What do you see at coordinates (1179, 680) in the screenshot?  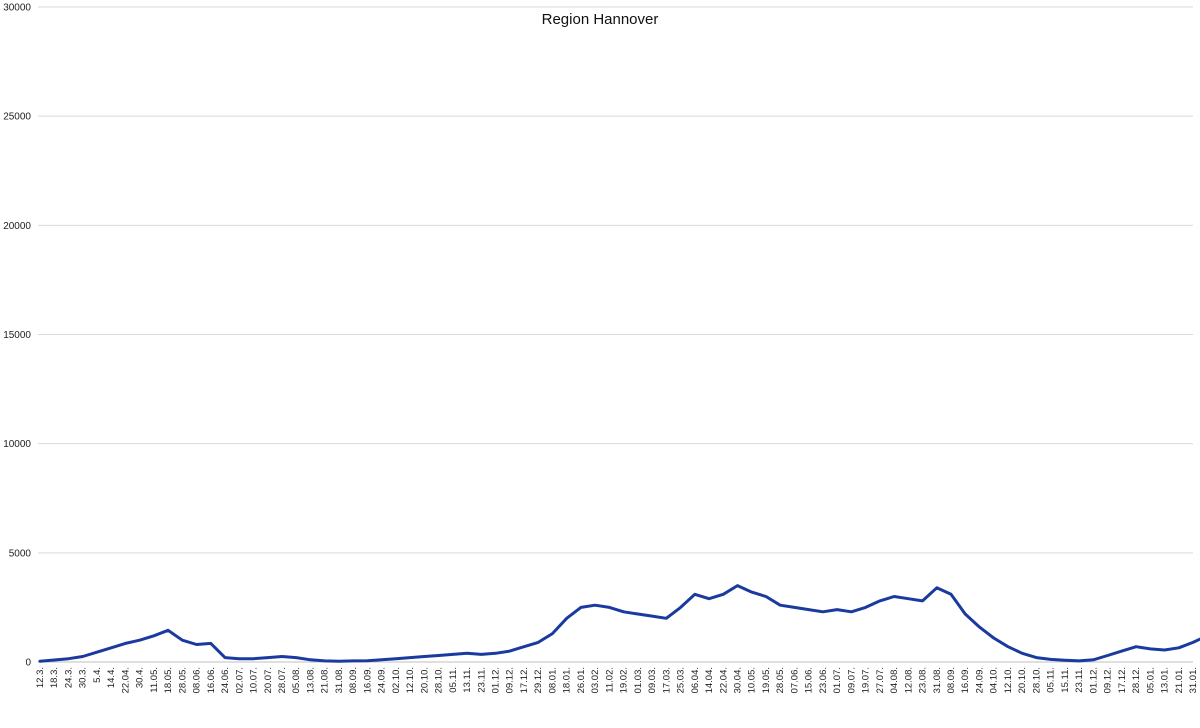 I see `x-tick-label: 21.01.` at bounding box center [1179, 680].